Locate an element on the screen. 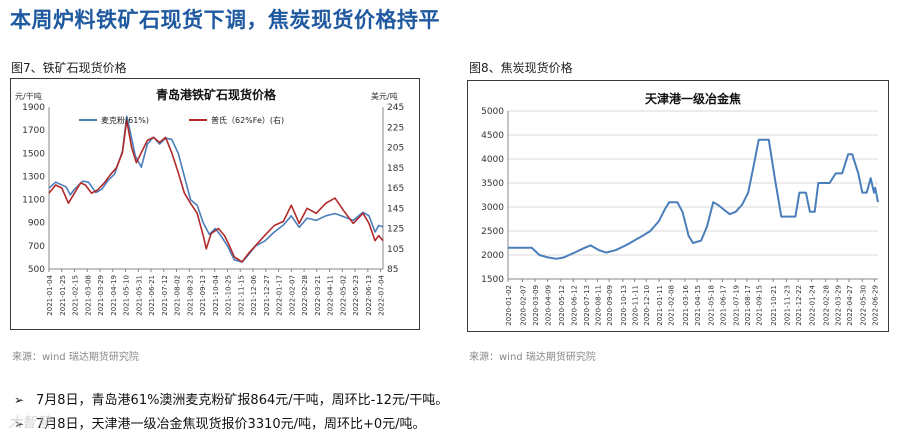 The width and height of the screenshot is (900, 443). x-tick-label: 2021-09-13 is located at coordinates (203, 295).